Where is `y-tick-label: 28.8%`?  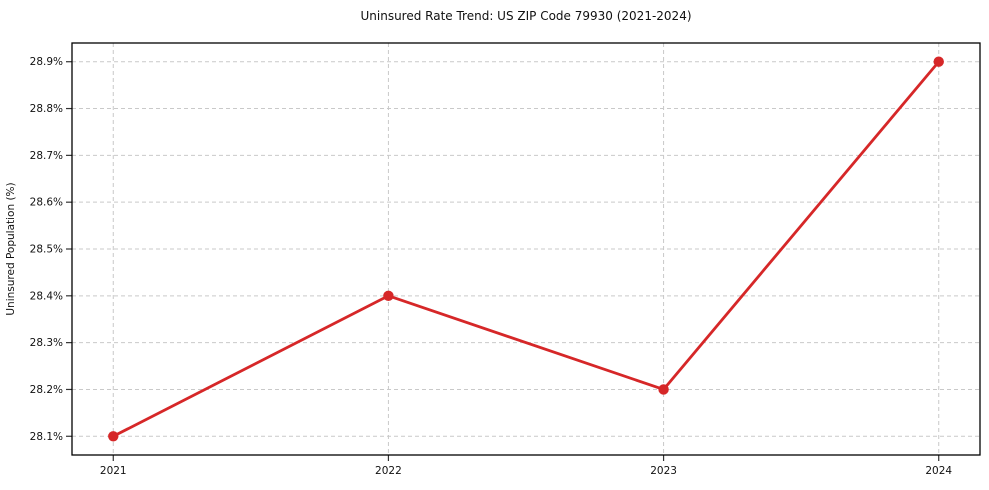 y-tick-label: 28.8% is located at coordinates (46, 109).